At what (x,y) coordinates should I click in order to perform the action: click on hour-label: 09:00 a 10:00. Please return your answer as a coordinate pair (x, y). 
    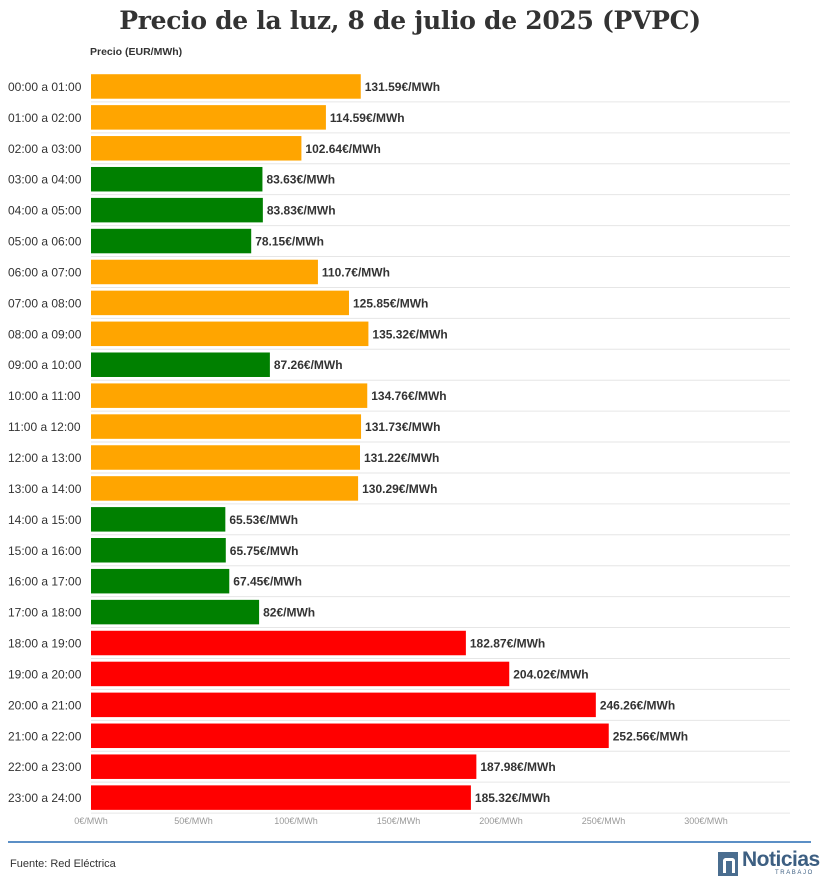
    Looking at the image, I should click on (45, 365).